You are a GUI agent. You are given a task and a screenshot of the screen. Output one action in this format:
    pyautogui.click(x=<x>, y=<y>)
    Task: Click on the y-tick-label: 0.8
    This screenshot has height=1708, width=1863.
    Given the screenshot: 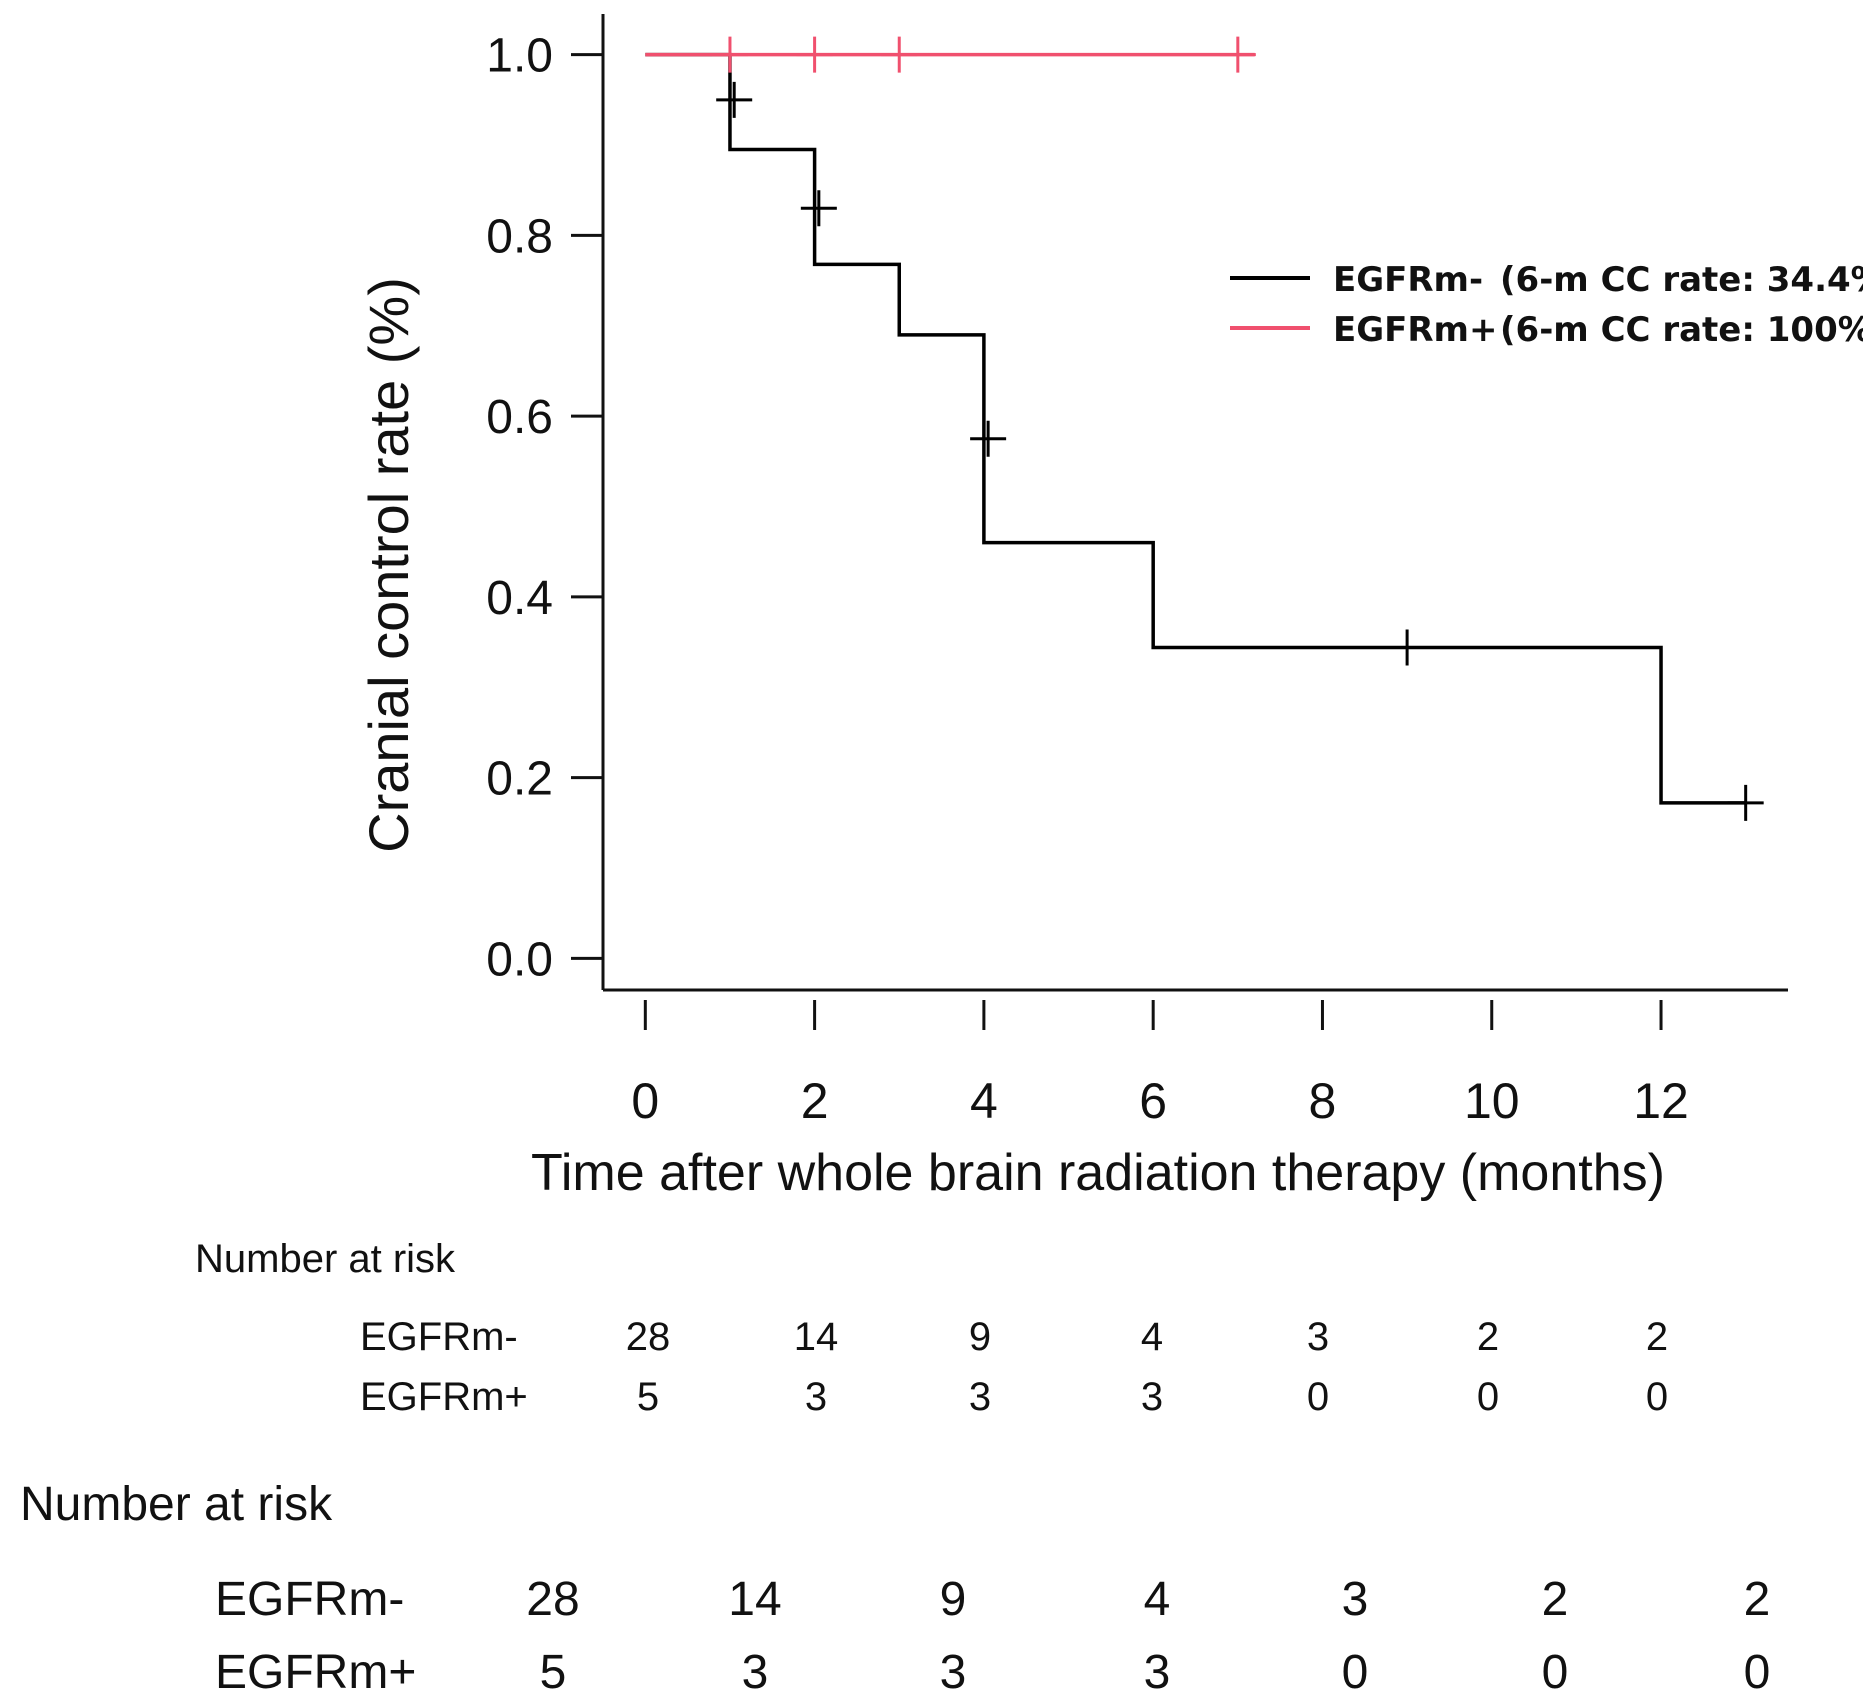 What is the action you would take?
    pyautogui.click(x=519, y=236)
    